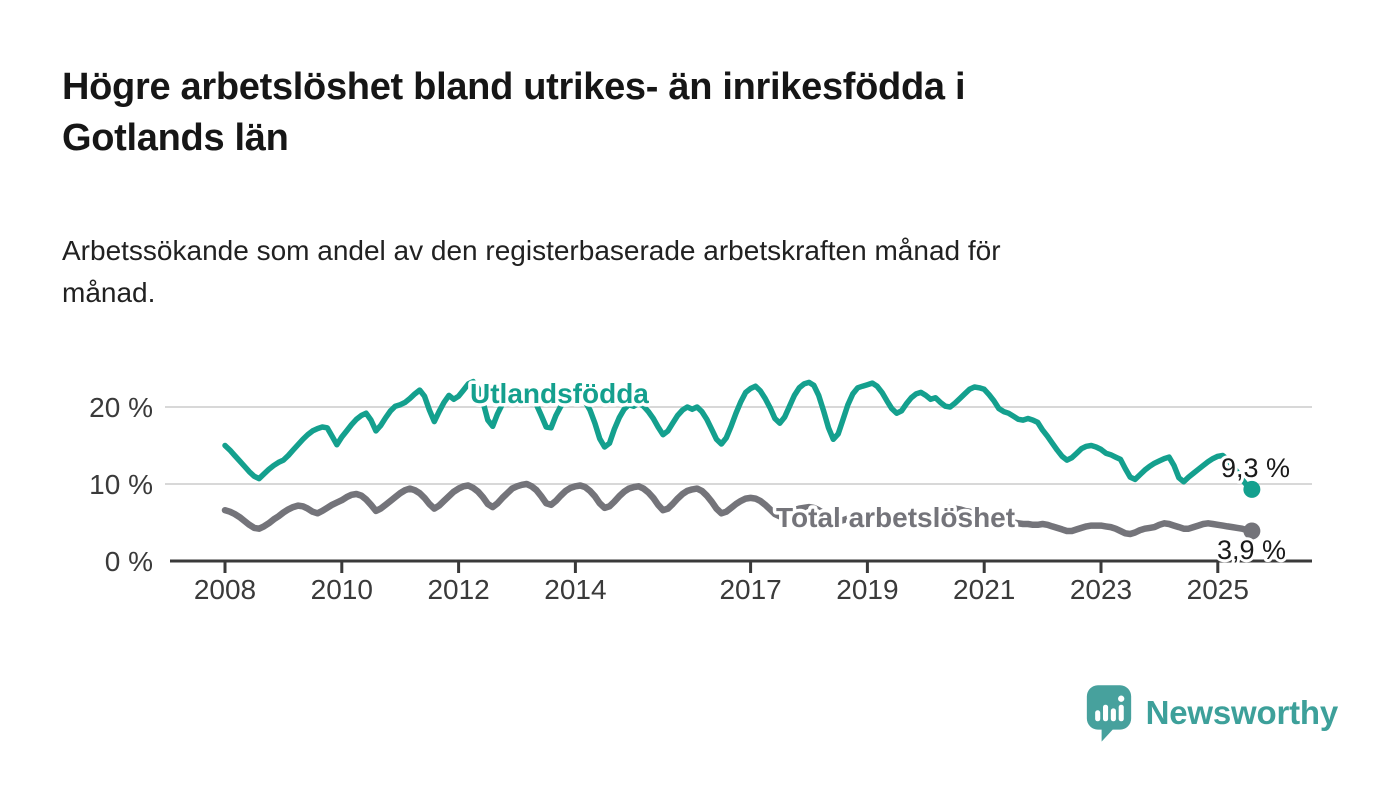 This screenshot has width=1400, height=794. I want to click on newsworthy-branding: Newsworthy, so click(1211, 713).